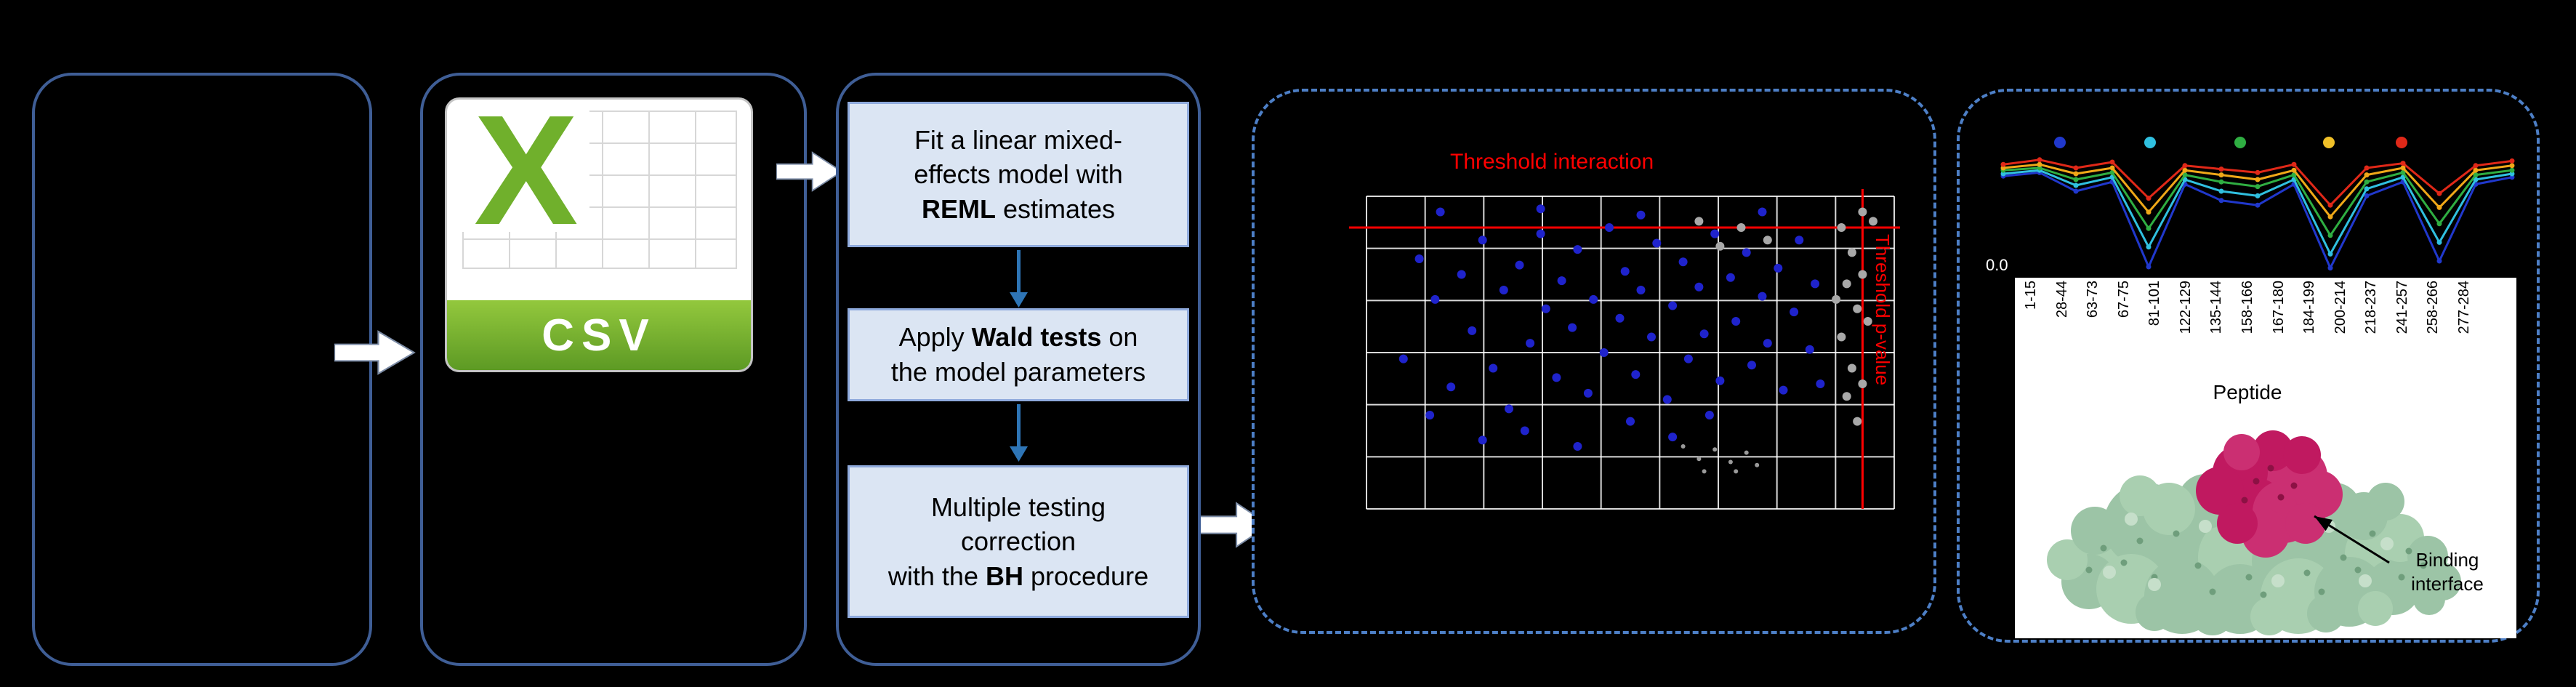 The image size is (2576, 687). What do you see at coordinates (2247, 307) in the screenshot?
I see `peptide-tick-label: 158-166` at bounding box center [2247, 307].